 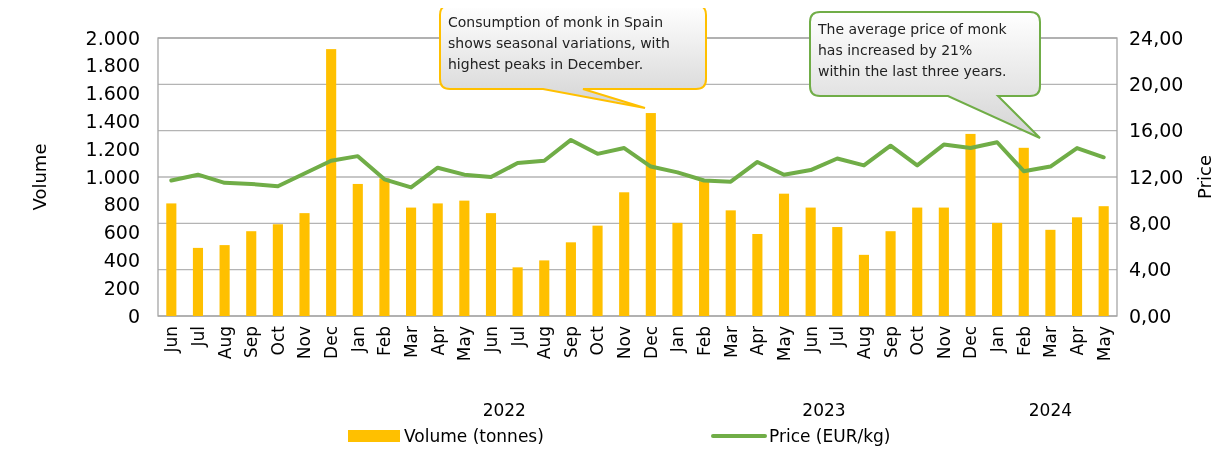 I want to click on y-tick-label: 1.200, so click(x=112, y=148).